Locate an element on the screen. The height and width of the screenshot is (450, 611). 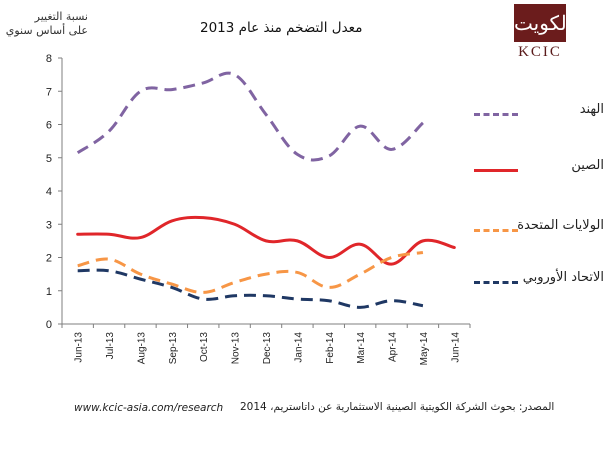
y-tick-label: 3 is located at coordinates (49, 225).